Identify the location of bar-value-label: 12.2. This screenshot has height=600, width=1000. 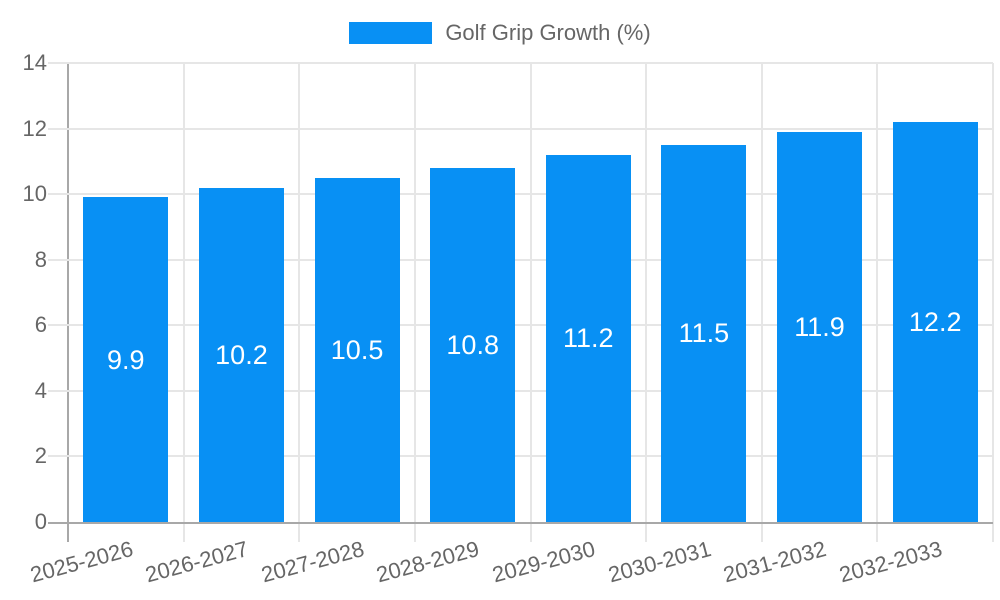
(935, 321).